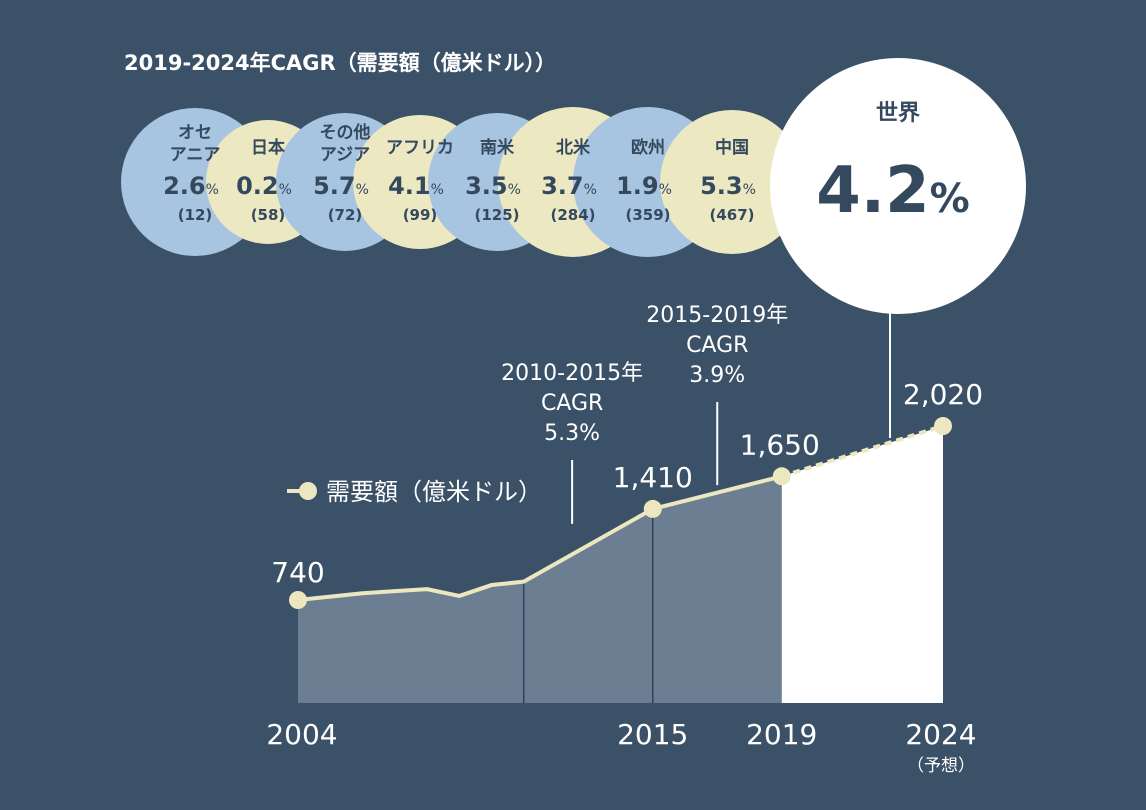  What do you see at coordinates (264, 186) in the screenshot?
I see `region-cagr: 0.2%` at bounding box center [264, 186].